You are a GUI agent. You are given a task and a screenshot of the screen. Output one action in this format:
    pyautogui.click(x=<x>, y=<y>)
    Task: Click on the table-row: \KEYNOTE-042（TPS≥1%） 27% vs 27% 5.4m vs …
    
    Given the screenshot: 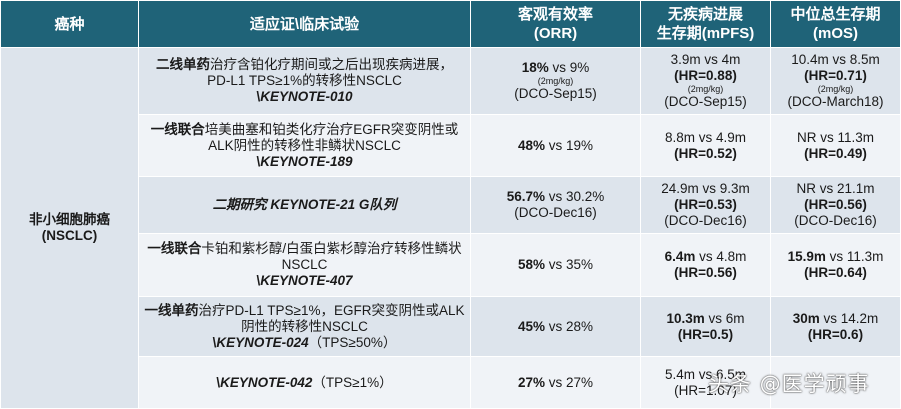 What is the action you would take?
    pyautogui.click(x=451, y=382)
    